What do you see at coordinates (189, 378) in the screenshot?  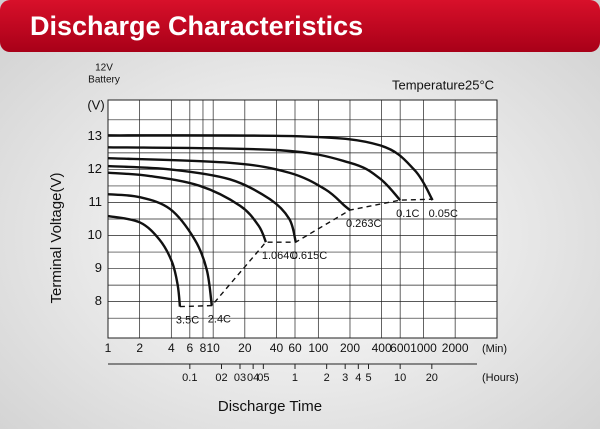 I see `x2-tick-label: 0.1` at bounding box center [189, 378].